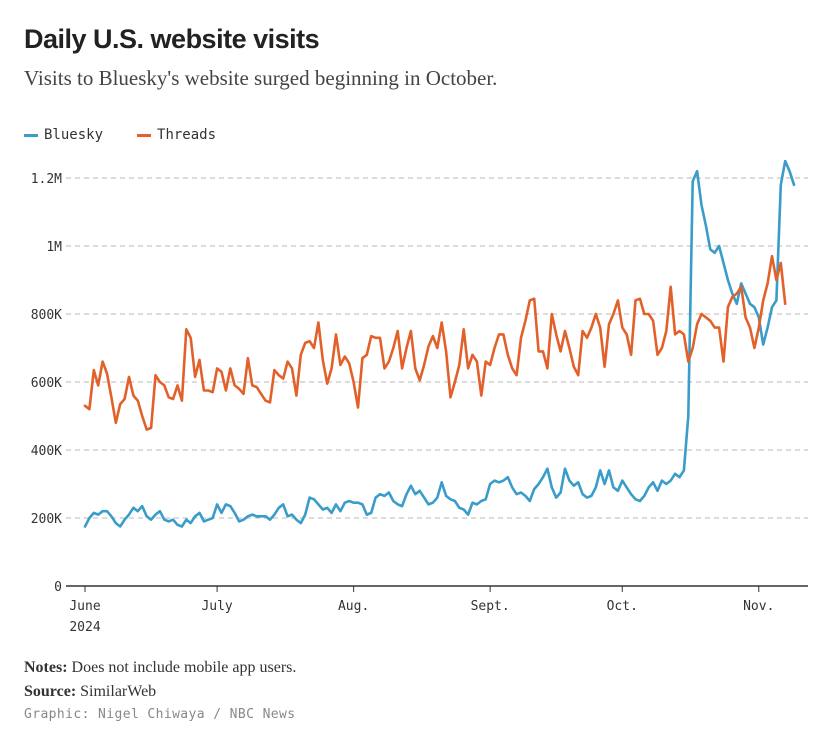  What do you see at coordinates (46, 179) in the screenshot?
I see `y-tick-label-6: 1.2M` at bounding box center [46, 179].